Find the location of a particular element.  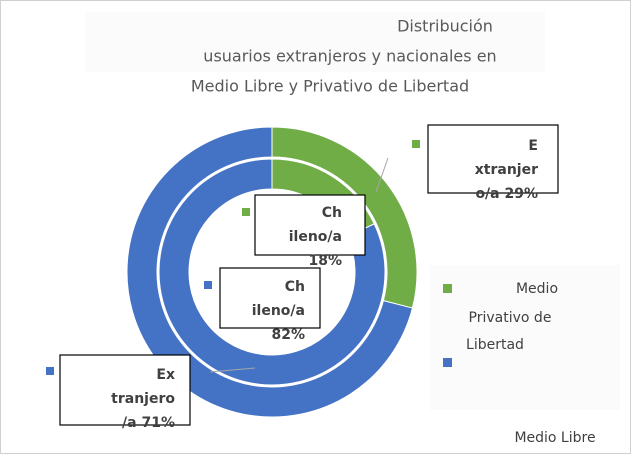

data-label: Ex is located at coordinates (165, 375).